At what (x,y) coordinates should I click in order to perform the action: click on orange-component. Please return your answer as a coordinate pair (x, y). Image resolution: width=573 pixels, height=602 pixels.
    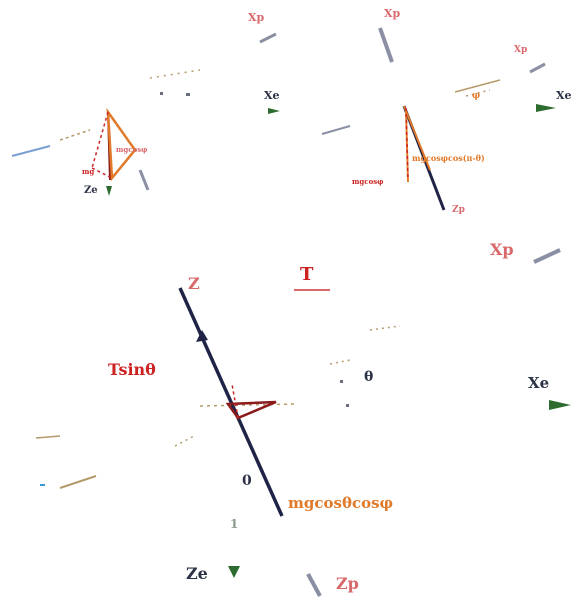
    Looking at the image, I should click on (417, 138).